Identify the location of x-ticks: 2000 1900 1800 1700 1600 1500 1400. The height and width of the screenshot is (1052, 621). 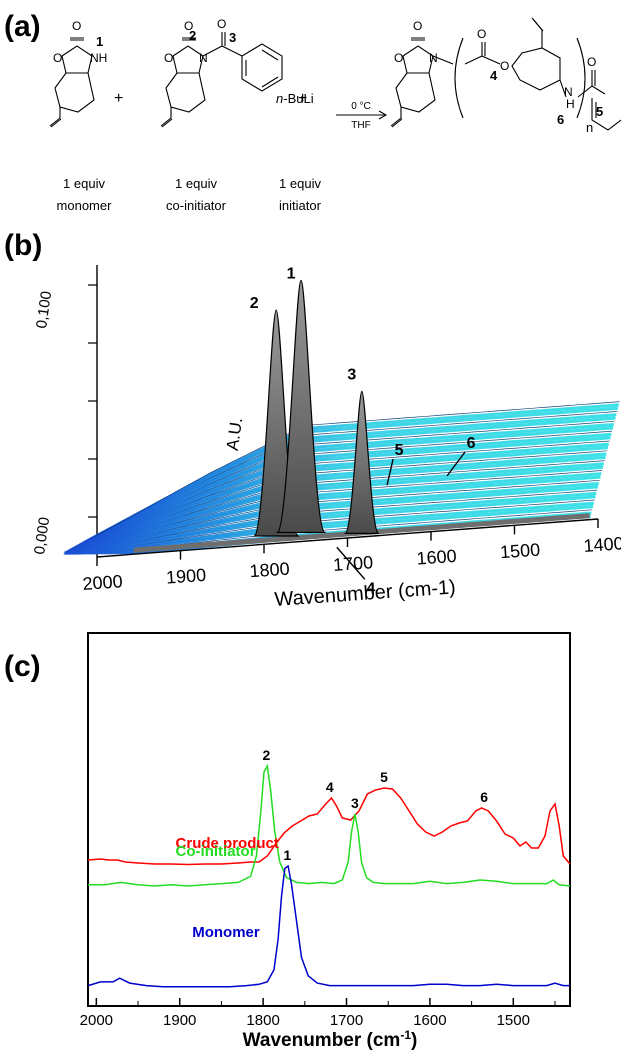
(351, 556).